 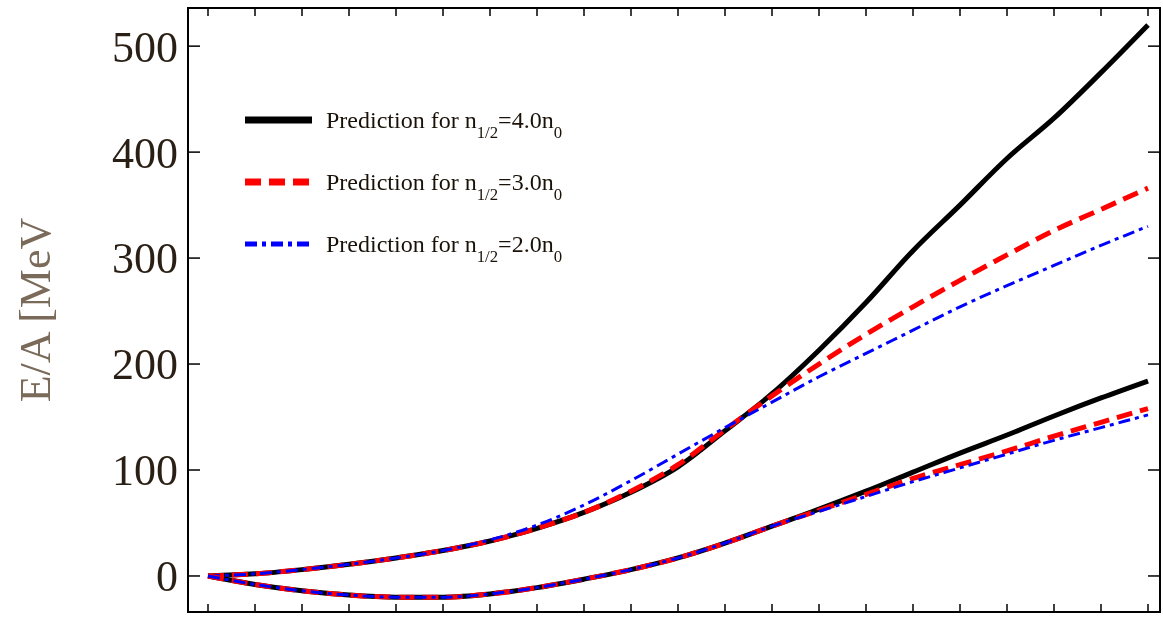 I want to click on y-tick-label: 0, so click(x=167, y=577).